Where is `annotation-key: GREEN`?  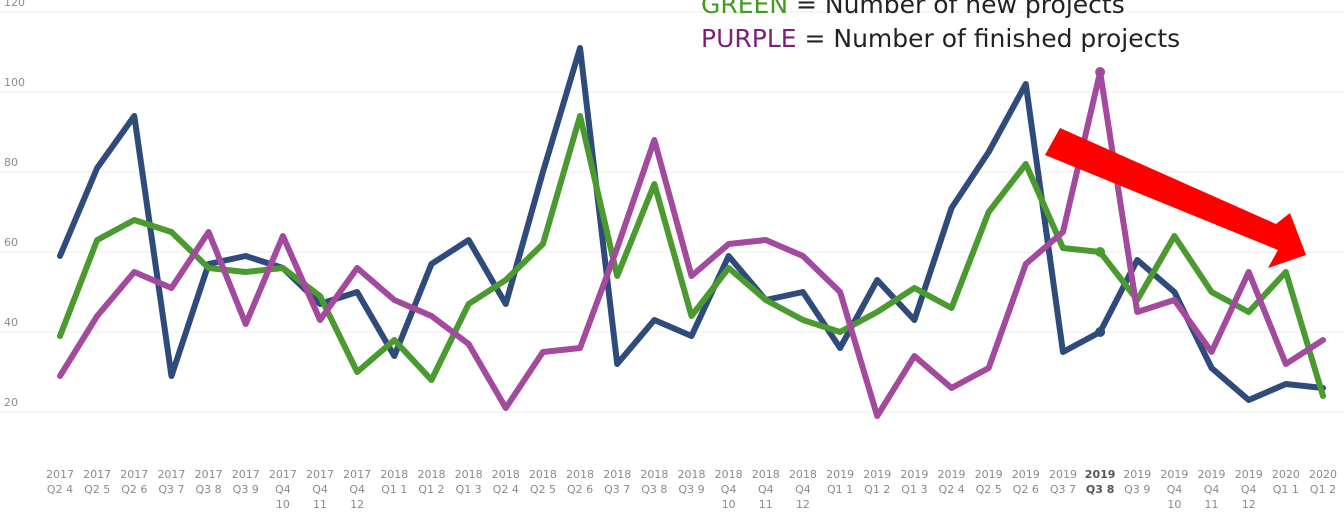 annotation-key: GREEN is located at coordinates (744, 9).